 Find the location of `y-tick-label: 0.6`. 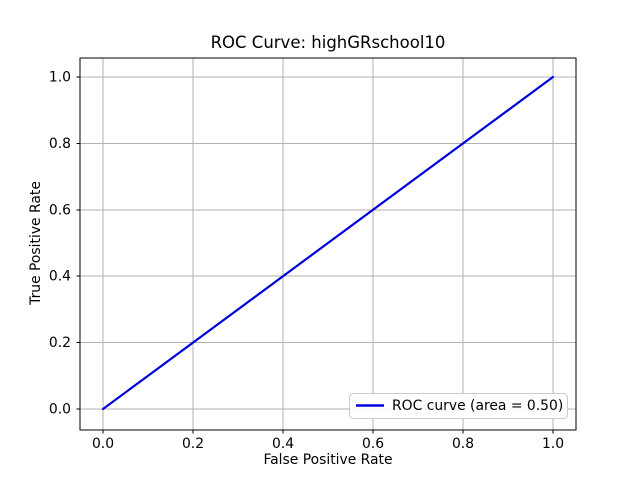

y-tick-label: 0.6 is located at coordinates (60, 210).